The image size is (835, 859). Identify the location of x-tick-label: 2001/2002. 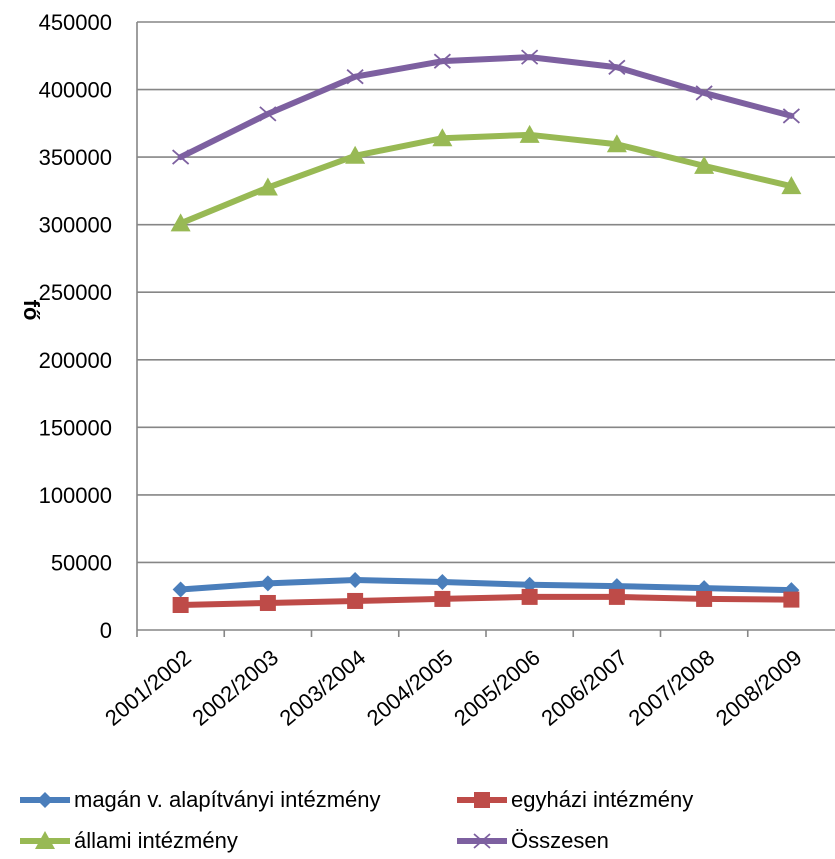
(148, 688).